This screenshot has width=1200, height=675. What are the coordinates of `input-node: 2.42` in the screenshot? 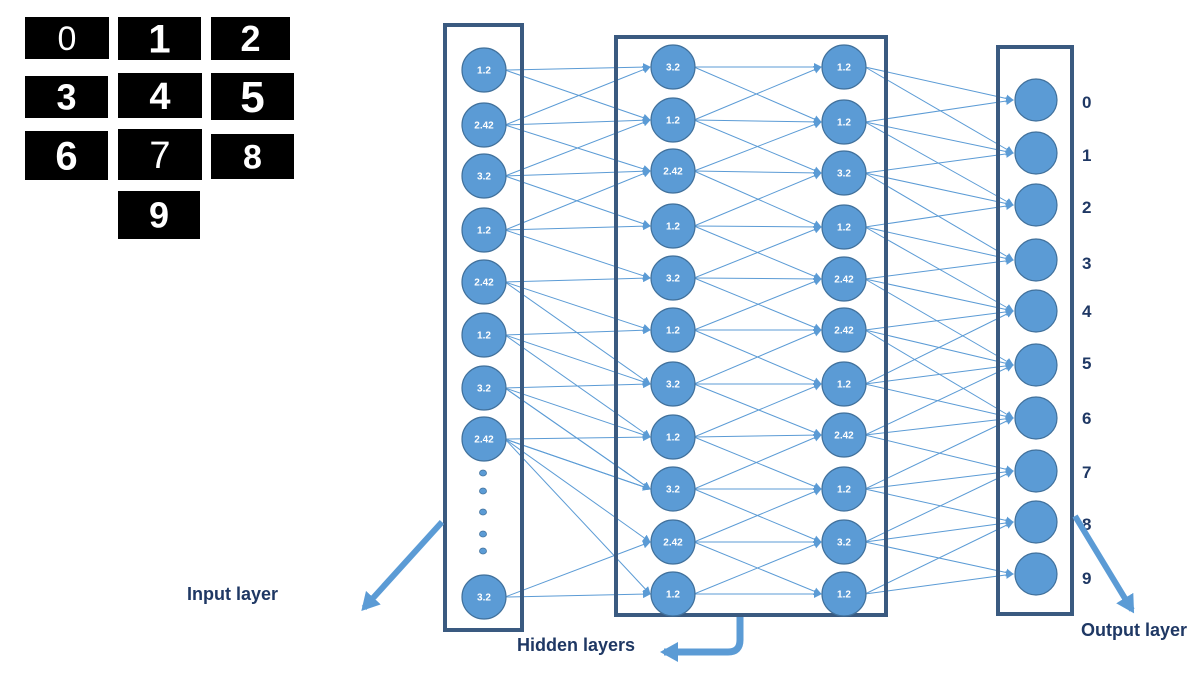 It's located at (484, 439).